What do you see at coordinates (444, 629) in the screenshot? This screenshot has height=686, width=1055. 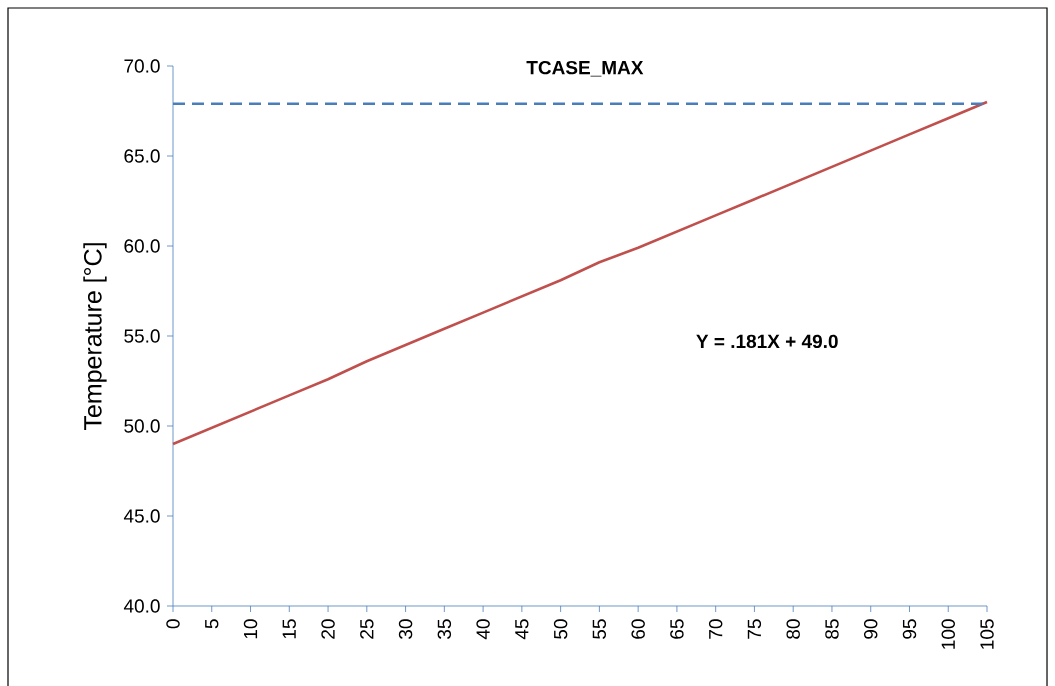 I see `x-tick-label: 35` at bounding box center [444, 629].